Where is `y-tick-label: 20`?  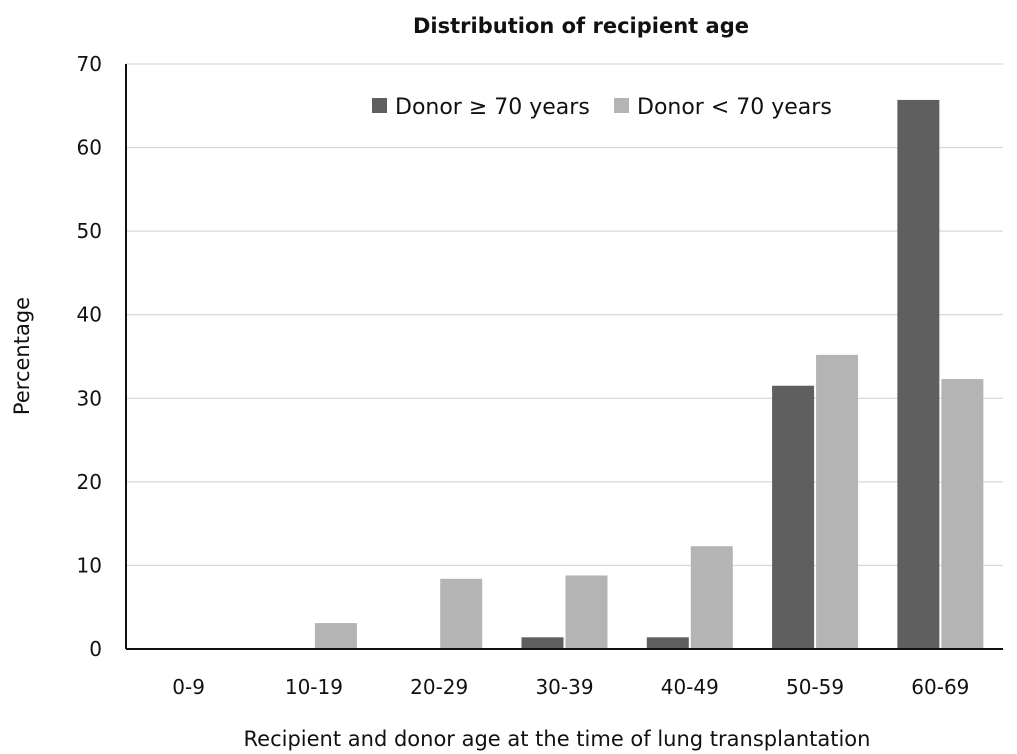 y-tick-label: 20 is located at coordinates (89, 482).